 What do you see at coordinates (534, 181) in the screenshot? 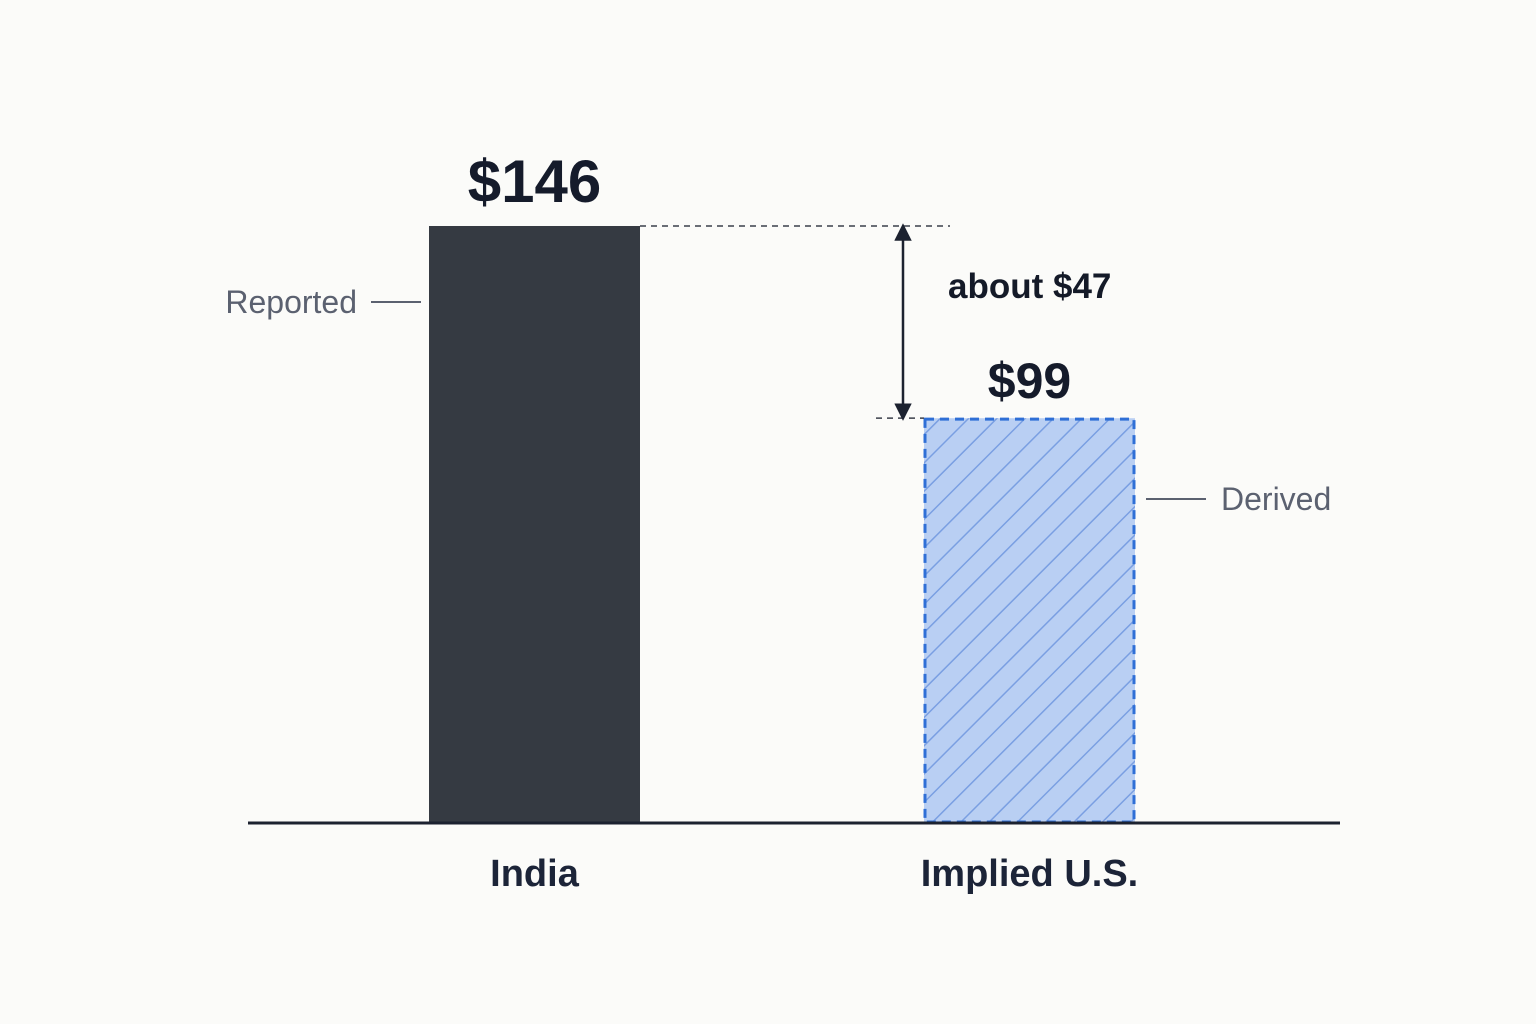
I see `value-label: $146` at bounding box center [534, 181].